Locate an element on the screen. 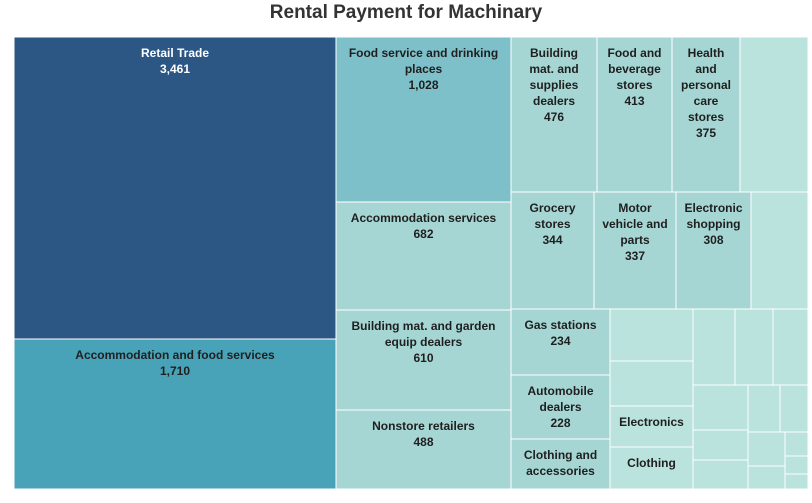 The width and height of the screenshot is (812, 503). treemap-tile-building-mat-and-garden-equip-dealers: Building mat. and garden equip dealers 610 is located at coordinates (423, 360).